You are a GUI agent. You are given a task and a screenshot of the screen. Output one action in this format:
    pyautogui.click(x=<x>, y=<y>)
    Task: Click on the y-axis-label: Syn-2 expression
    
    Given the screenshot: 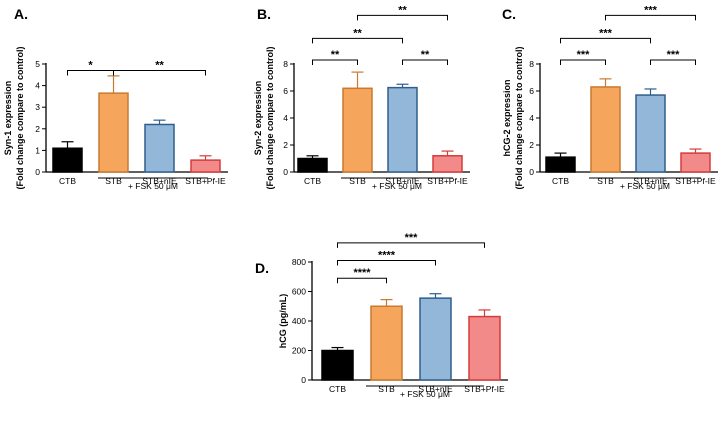 What is the action you would take?
    pyautogui.click(x=258, y=118)
    